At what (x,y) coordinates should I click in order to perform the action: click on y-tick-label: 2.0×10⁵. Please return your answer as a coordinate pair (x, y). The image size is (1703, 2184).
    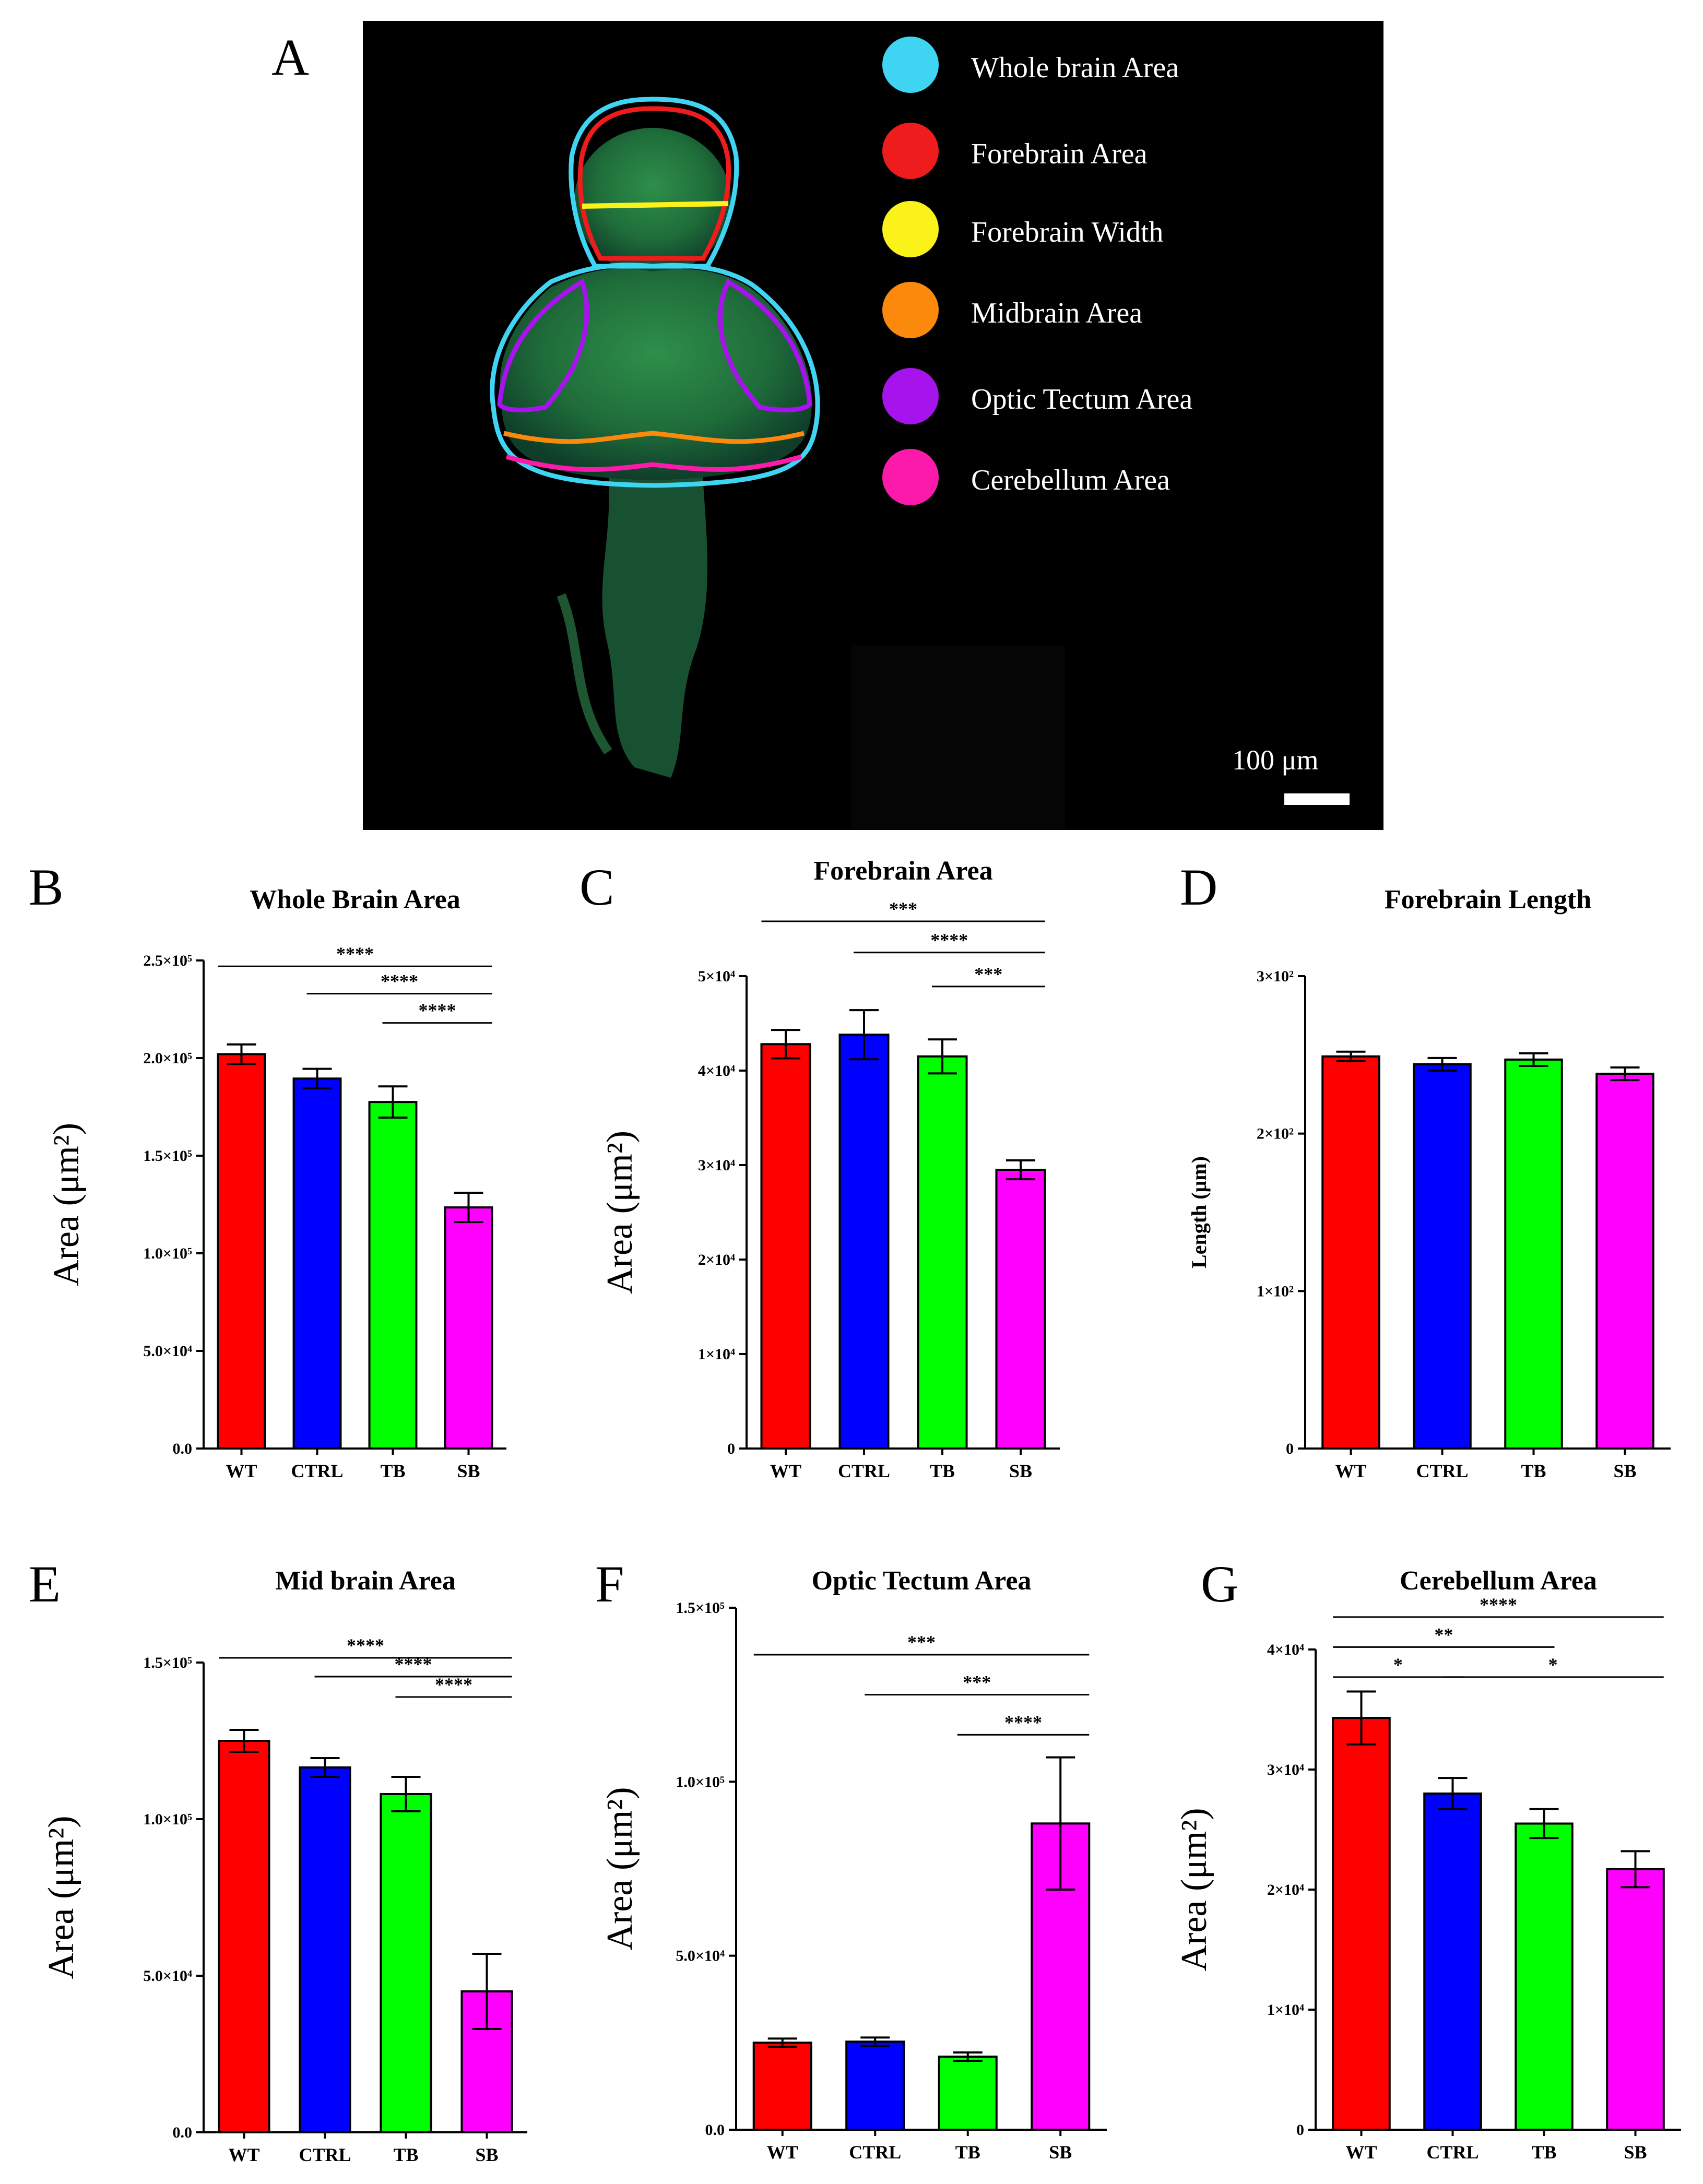
    Looking at the image, I should click on (167, 1058).